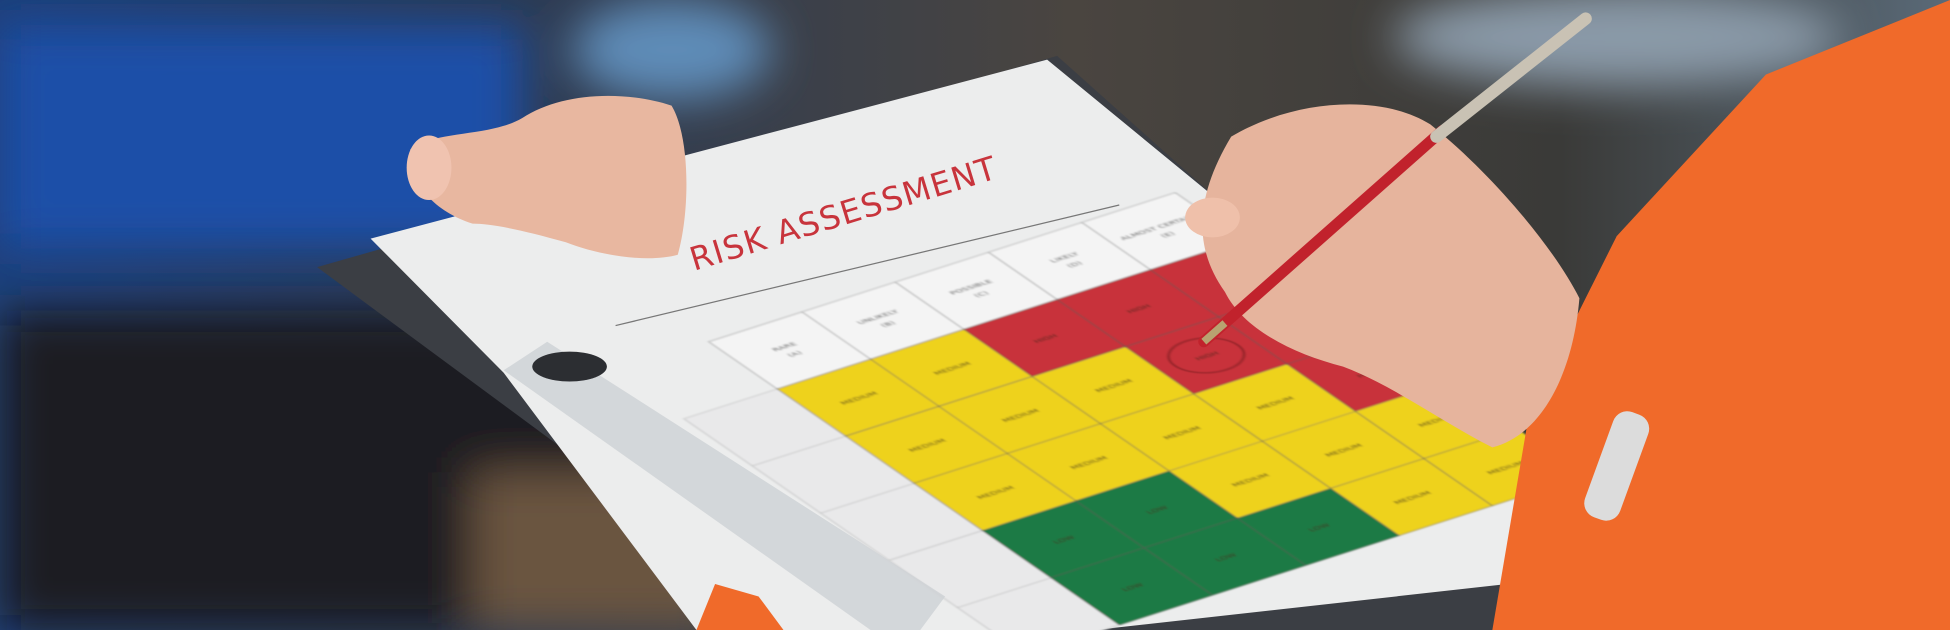 The image size is (1950, 630). Describe the element at coordinates (569, 366) in the screenshot. I see `clip-hinge` at that location.